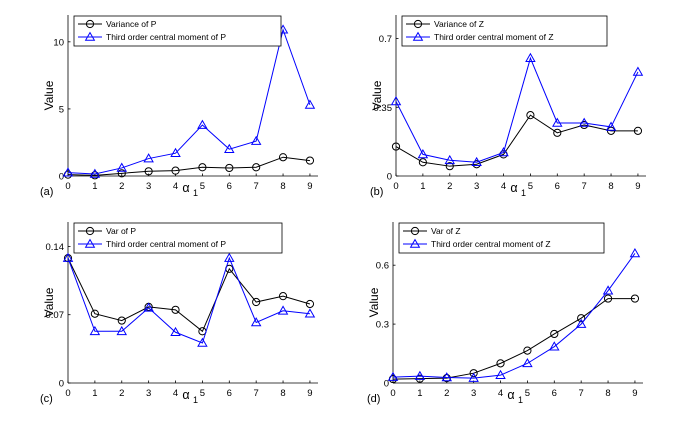 This screenshot has width=677, height=422. Describe the element at coordinates (46, 399) in the screenshot. I see `panel-label: (c)` at that location.